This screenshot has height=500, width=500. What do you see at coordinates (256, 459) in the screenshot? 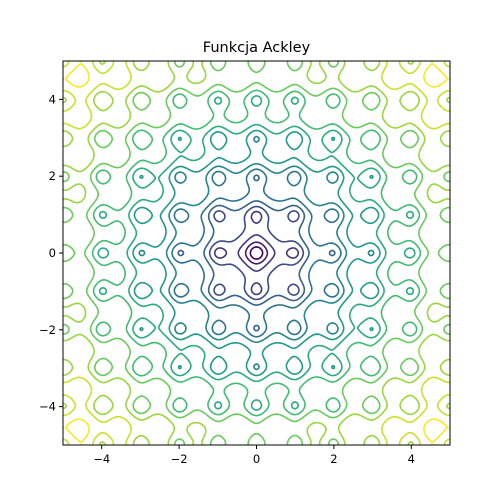
I see `x-tick-label: 0` at bounding box center [256, 459].